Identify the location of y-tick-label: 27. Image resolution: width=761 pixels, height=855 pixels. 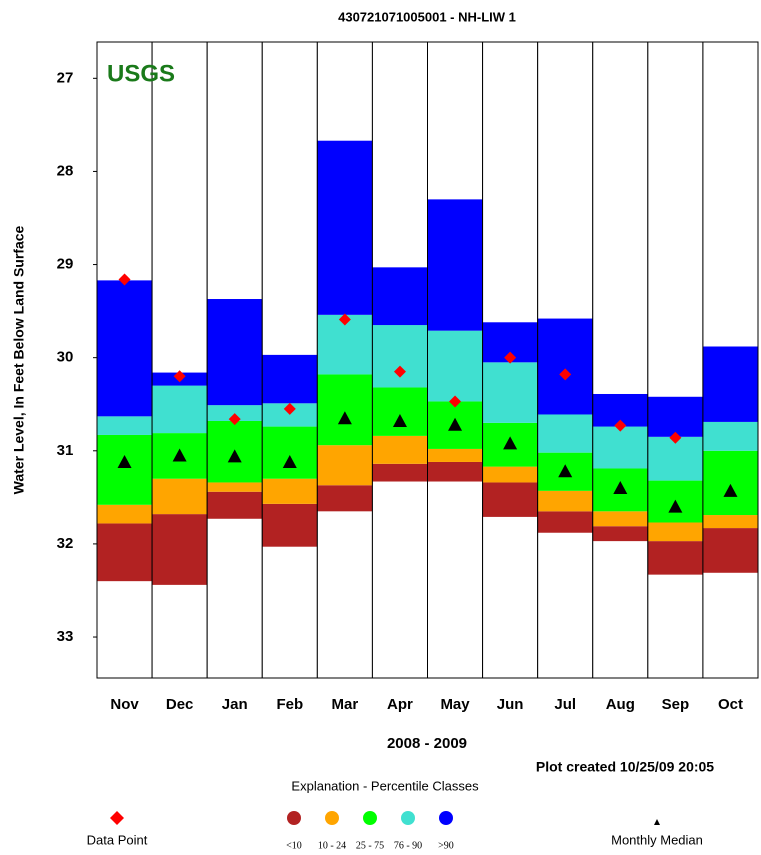
(65, 77).